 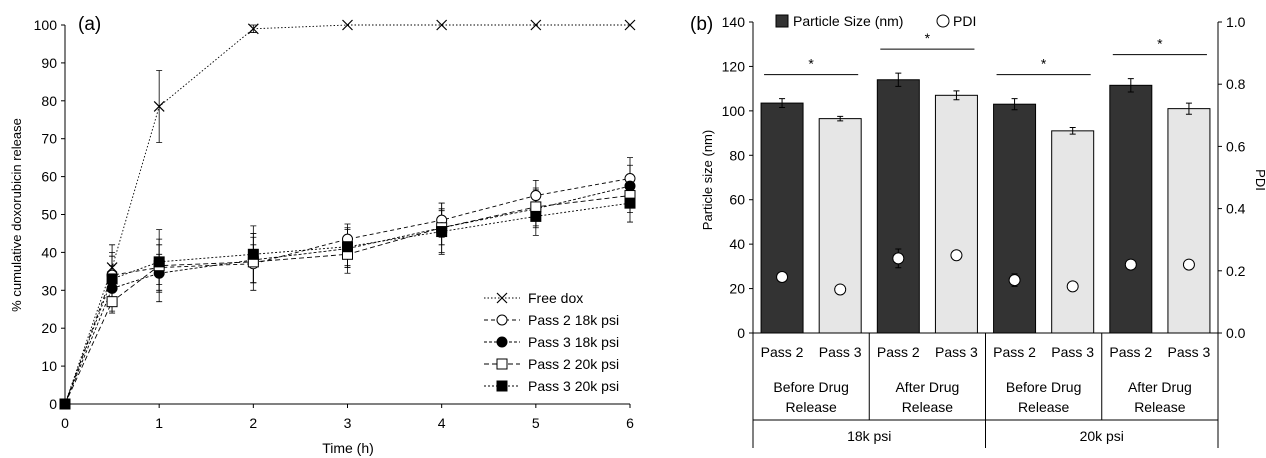 I want to click on panel-a-y-tick-label: 10, so click(x=49, y=366).